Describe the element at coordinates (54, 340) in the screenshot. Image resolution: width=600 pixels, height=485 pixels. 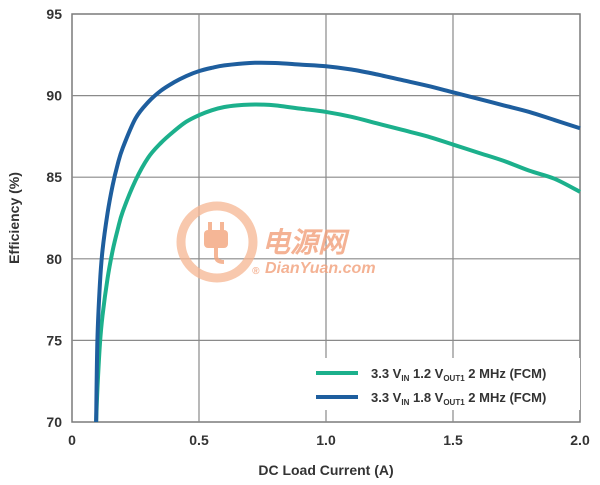
I see `y-tick-label: 75` at that location.